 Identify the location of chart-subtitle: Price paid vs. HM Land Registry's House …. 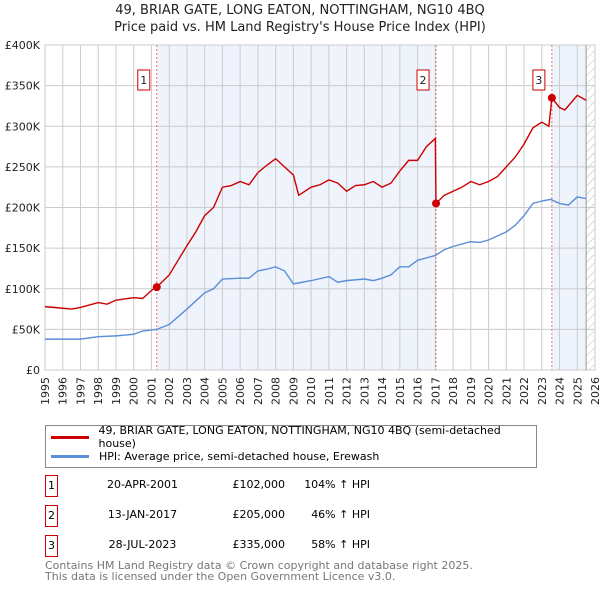
(300, 27).